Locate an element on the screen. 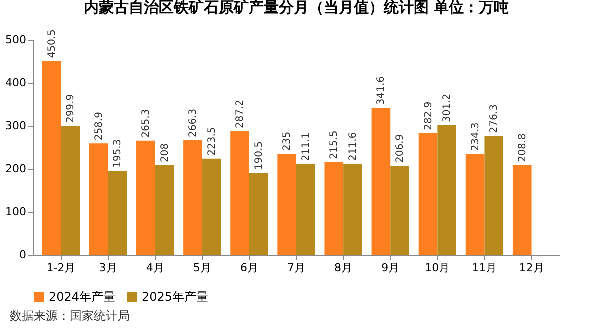 The width and height of the screenshot is (590, 330). x-tick-label: 11月 is located at coordinates (485, 268).